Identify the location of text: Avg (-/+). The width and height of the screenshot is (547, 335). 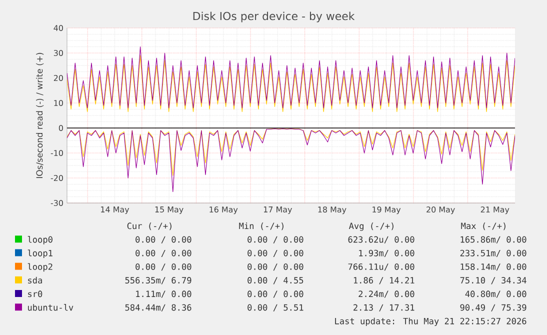
(371, 226).